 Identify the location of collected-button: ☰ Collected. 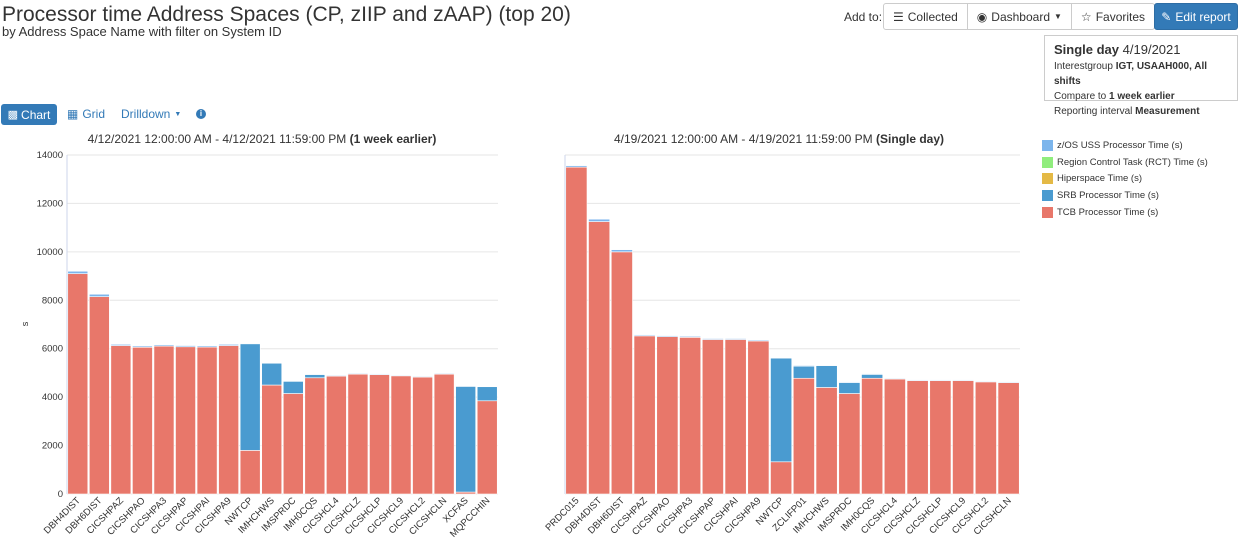
(925, 16).